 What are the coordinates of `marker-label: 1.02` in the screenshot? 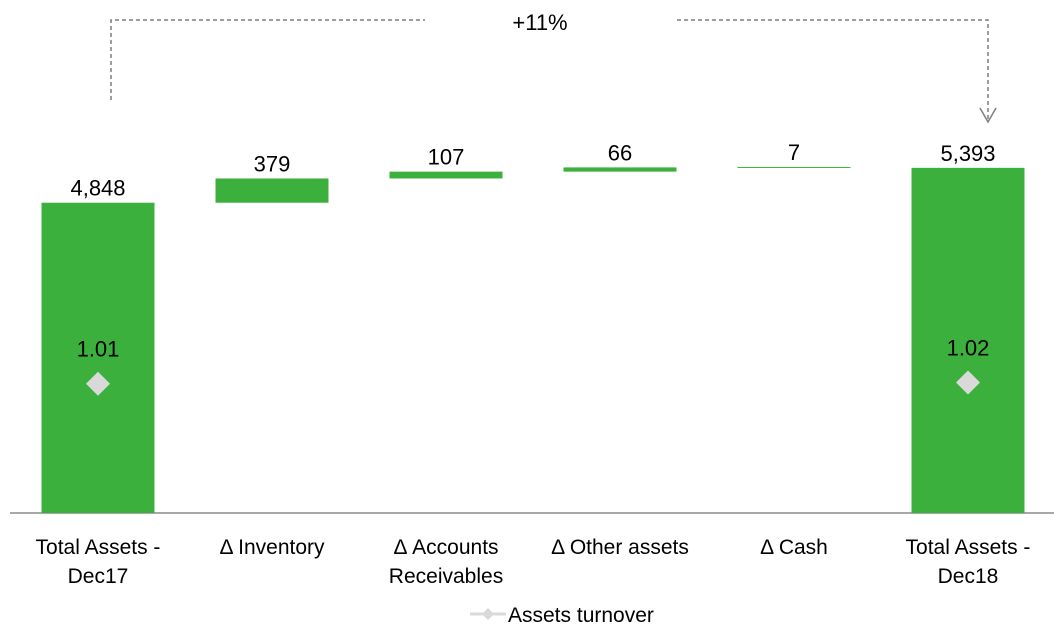 It's located at (968, 347).